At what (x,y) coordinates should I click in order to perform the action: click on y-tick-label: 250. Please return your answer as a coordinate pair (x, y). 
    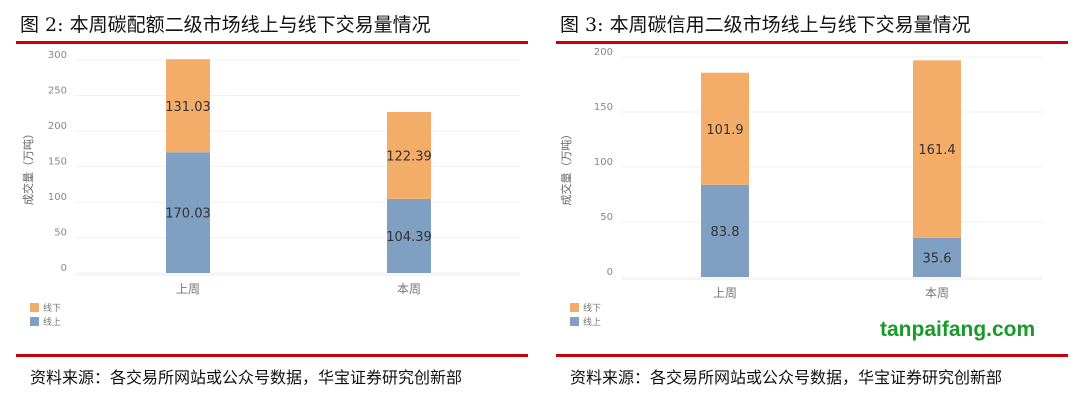
    Looking at the image, I should click on (57, 91).